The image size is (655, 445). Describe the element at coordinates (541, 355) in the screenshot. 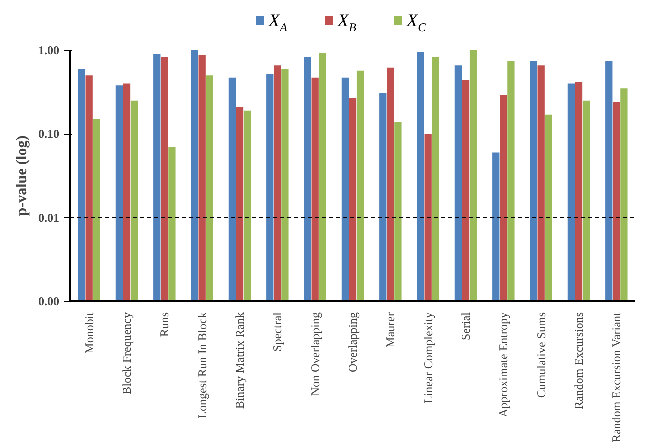

I see `x-tick-label: Cumulative Sums` at that location.